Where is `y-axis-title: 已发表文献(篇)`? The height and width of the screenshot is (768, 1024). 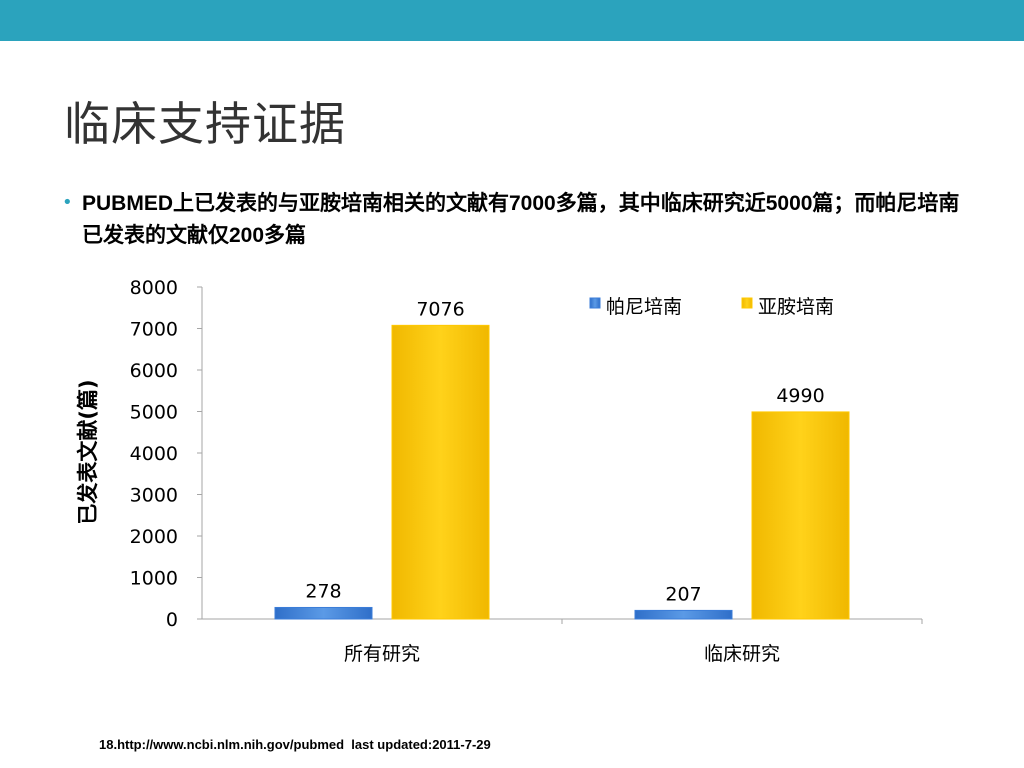
y-axis-title: 已发表文献(篇) is located at coordinates (88, 451).